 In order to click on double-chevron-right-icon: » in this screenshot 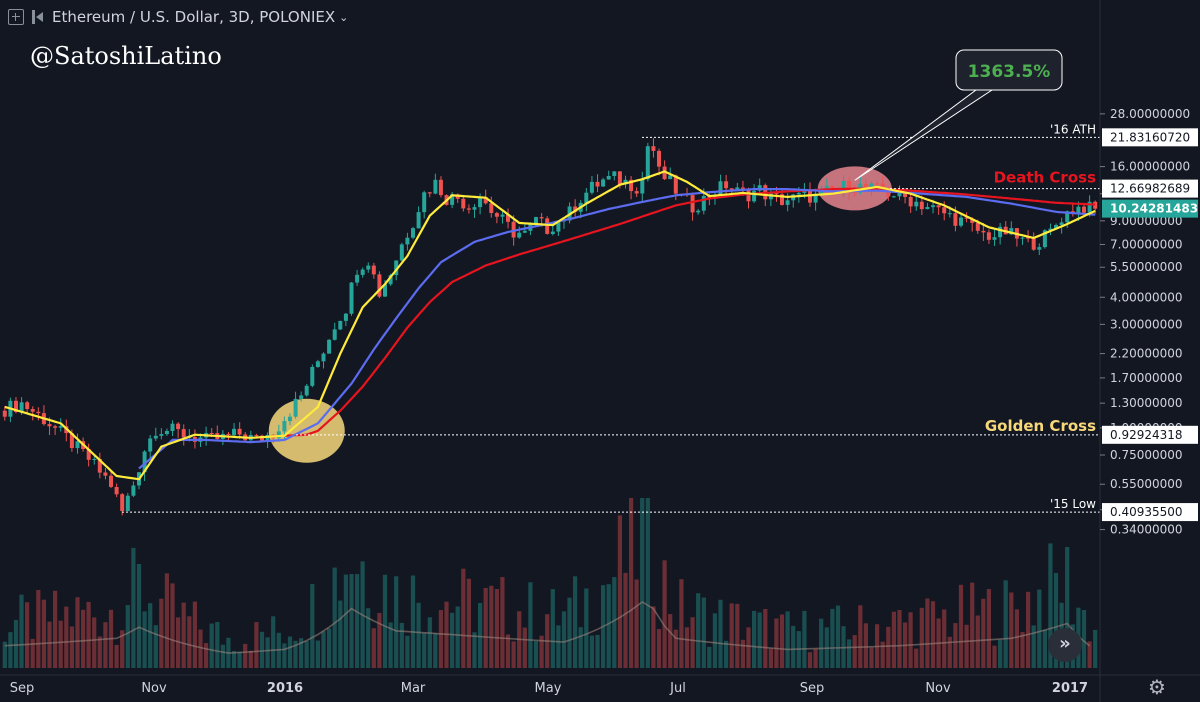, I will do `click(1065, 645)`.